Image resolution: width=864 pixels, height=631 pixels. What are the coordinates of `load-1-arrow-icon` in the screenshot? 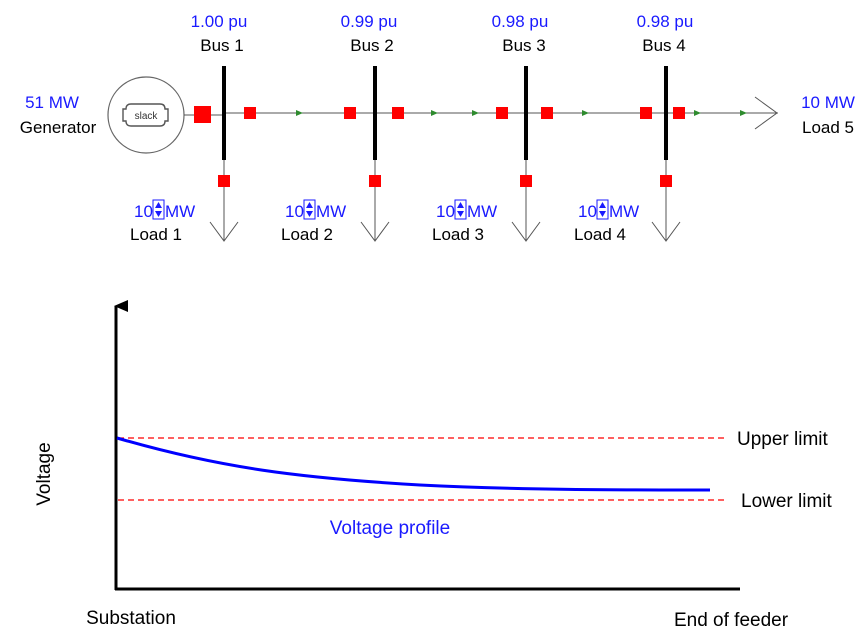 It's located at (224, 231).